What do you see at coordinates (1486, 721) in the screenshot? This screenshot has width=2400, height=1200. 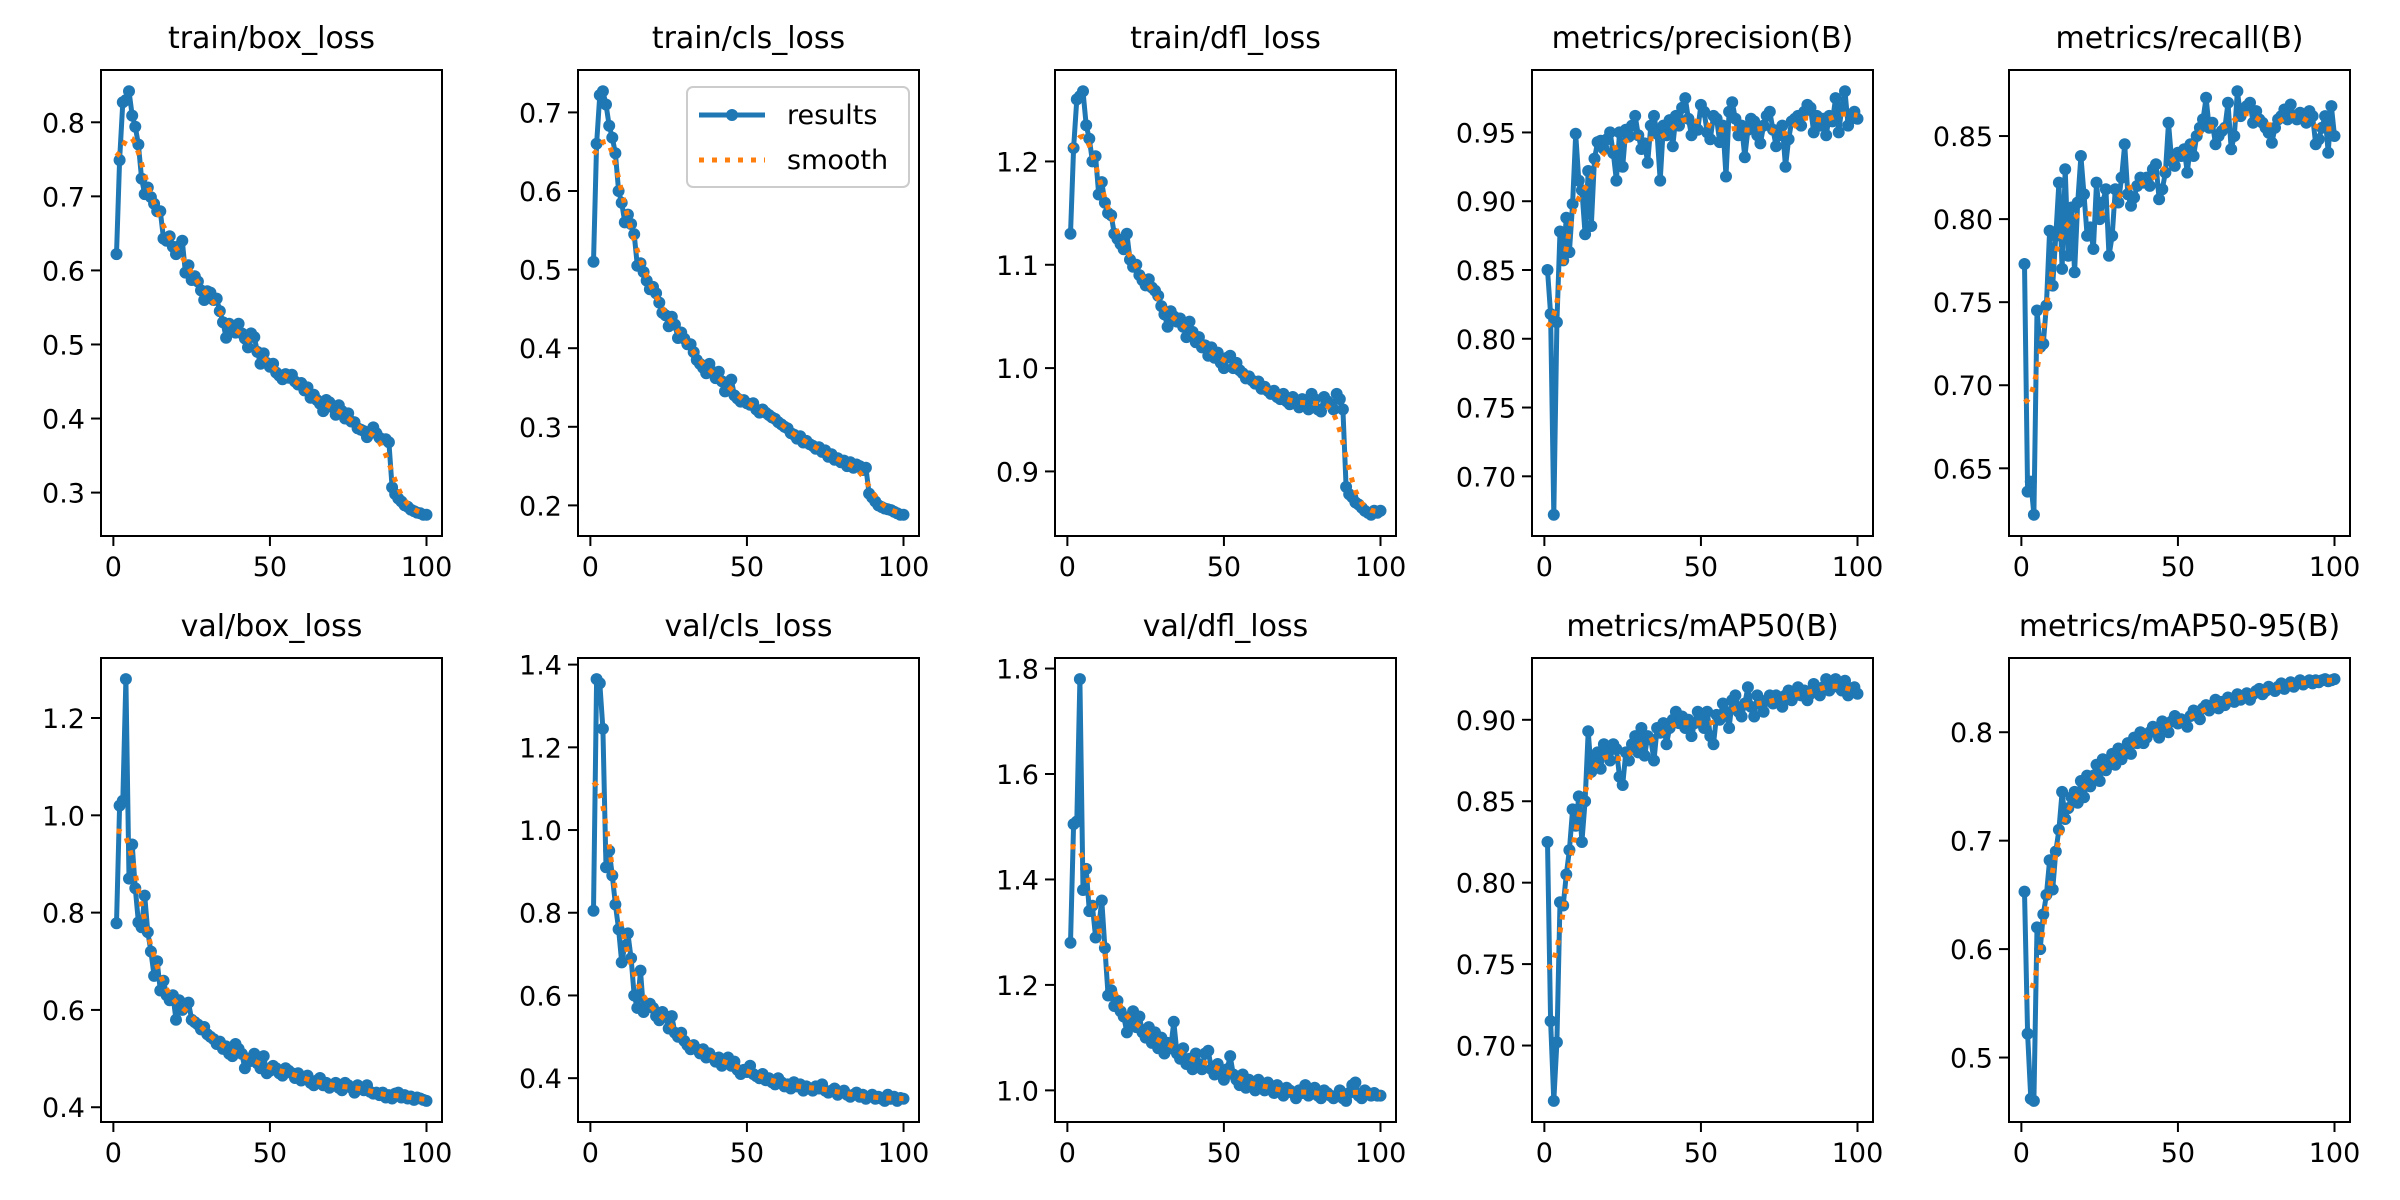 I see `y-tick-label: 0.90` at bounding box center [1486, 721].